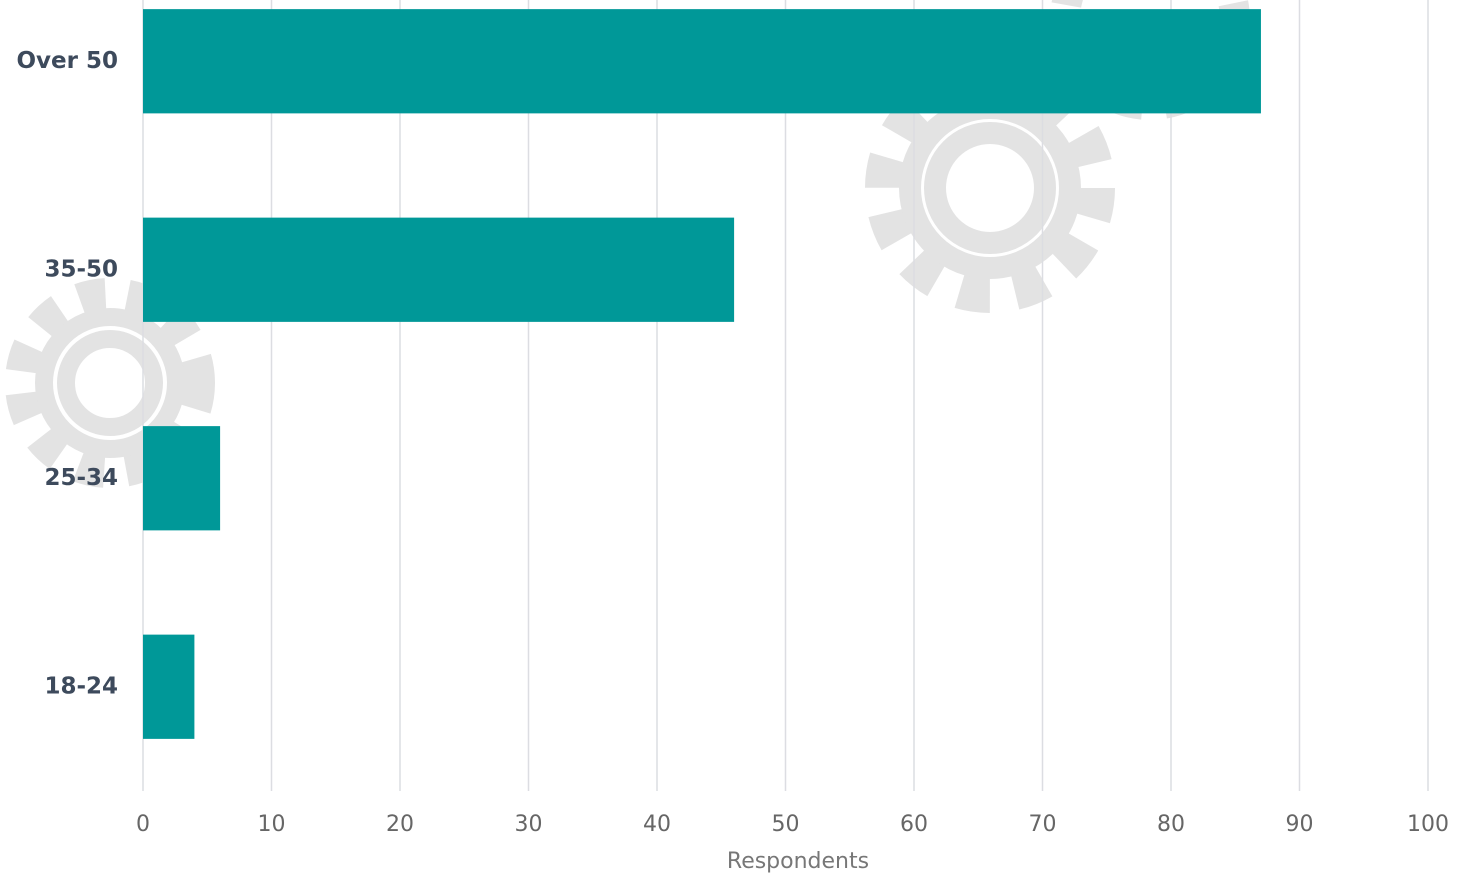 The height and width of the screenshot is (882, 1471). Describe the element at coordinates (81, 269) in the screenshot. I see `y-tick-label: 35-50` at that location.